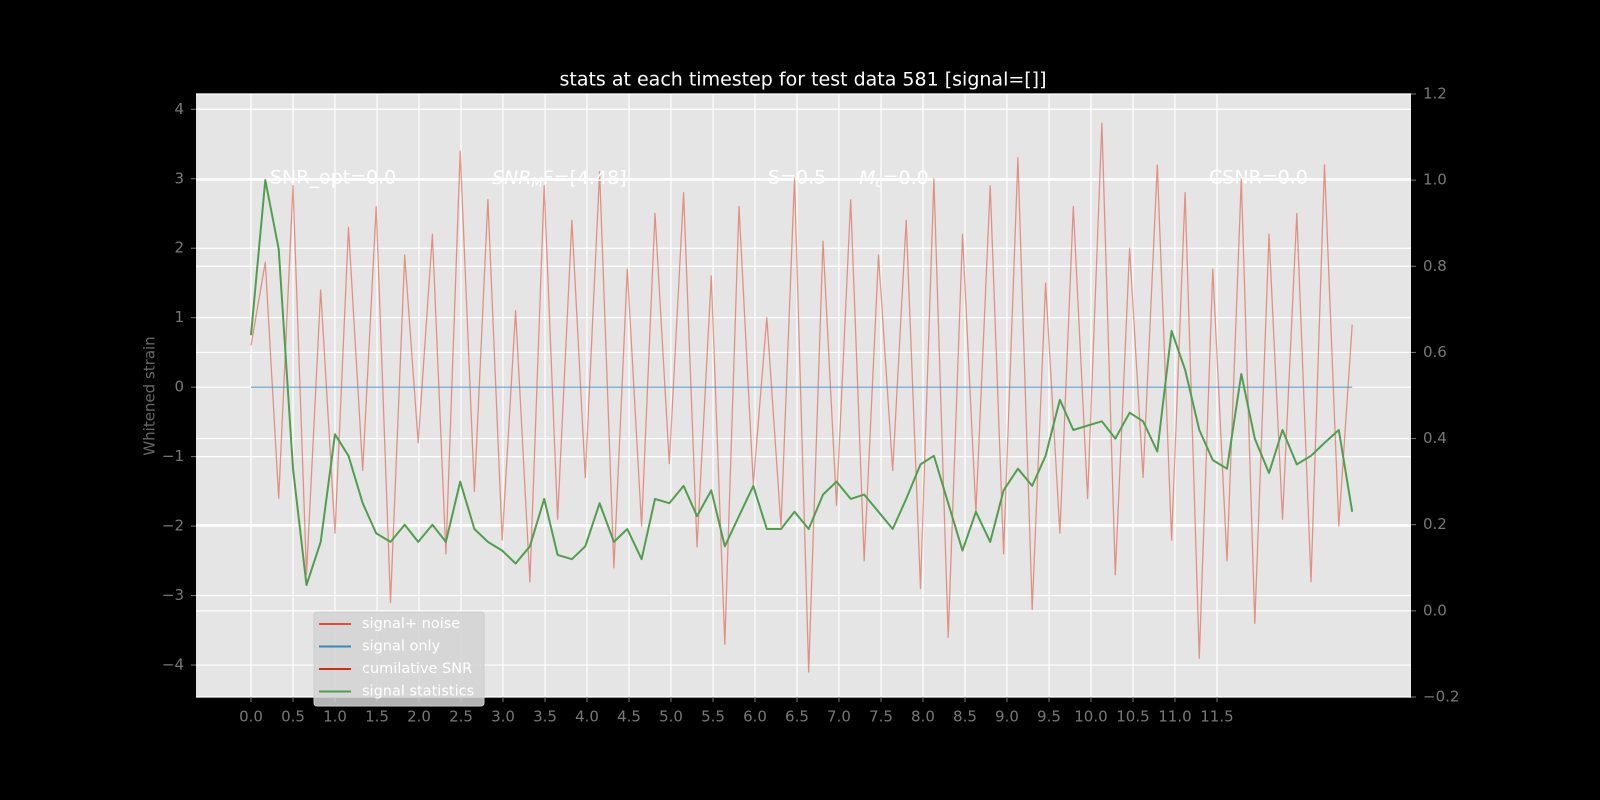 This screenshot has width=1600, height=800. Describe the element at coordinates (179, 248) in the screenshot. I see `y-tick-label: 2` at that location.